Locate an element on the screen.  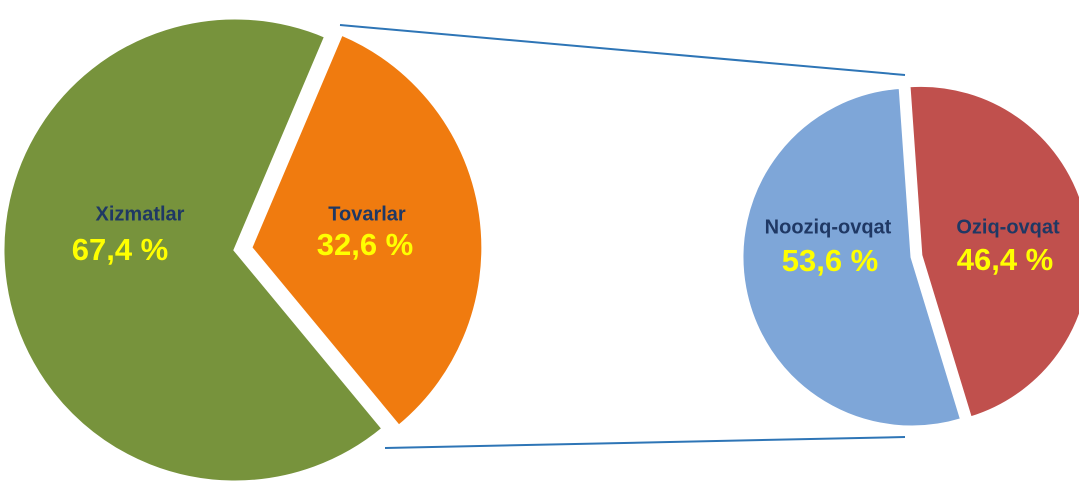
value-label: 32,6 % is located at coordinates (365, 244).